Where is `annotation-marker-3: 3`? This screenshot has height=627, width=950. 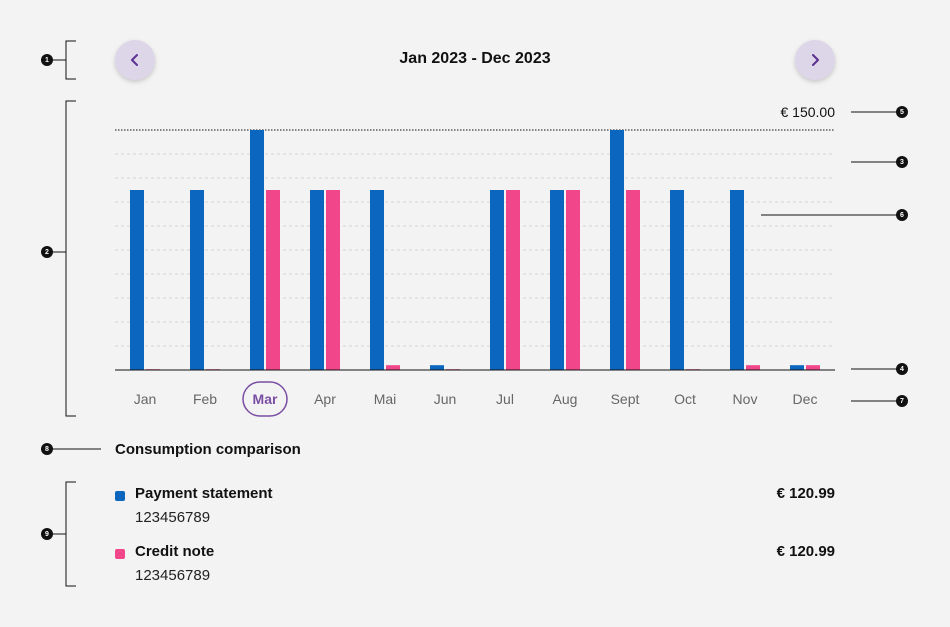 annotation-marker-3: 3 is located at coordinates (902, 162).